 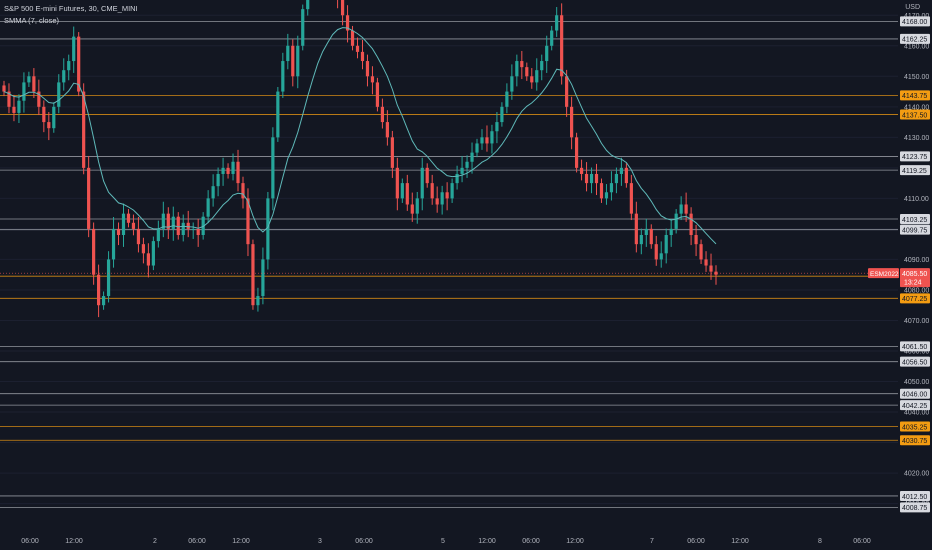 I want to click on x-tick-label: 8, so click(x=820, y=541).